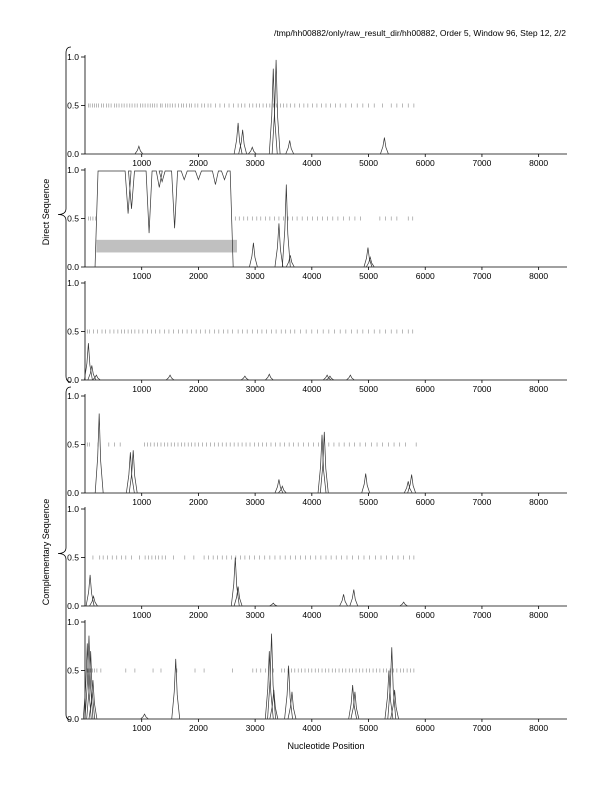  Describe the element at coordinates (166, 246) in the screenshot. I see `orf-box` at that location.